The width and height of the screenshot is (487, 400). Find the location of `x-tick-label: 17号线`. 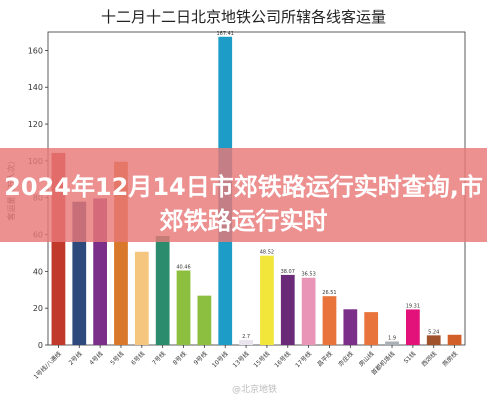

x-tick-label: 17号线 is located at coordinates (303, 360).